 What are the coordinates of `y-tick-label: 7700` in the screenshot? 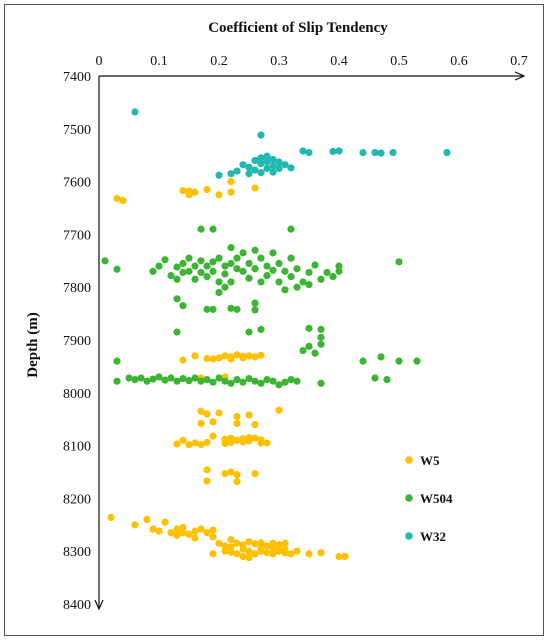 It's located at (77, 235).